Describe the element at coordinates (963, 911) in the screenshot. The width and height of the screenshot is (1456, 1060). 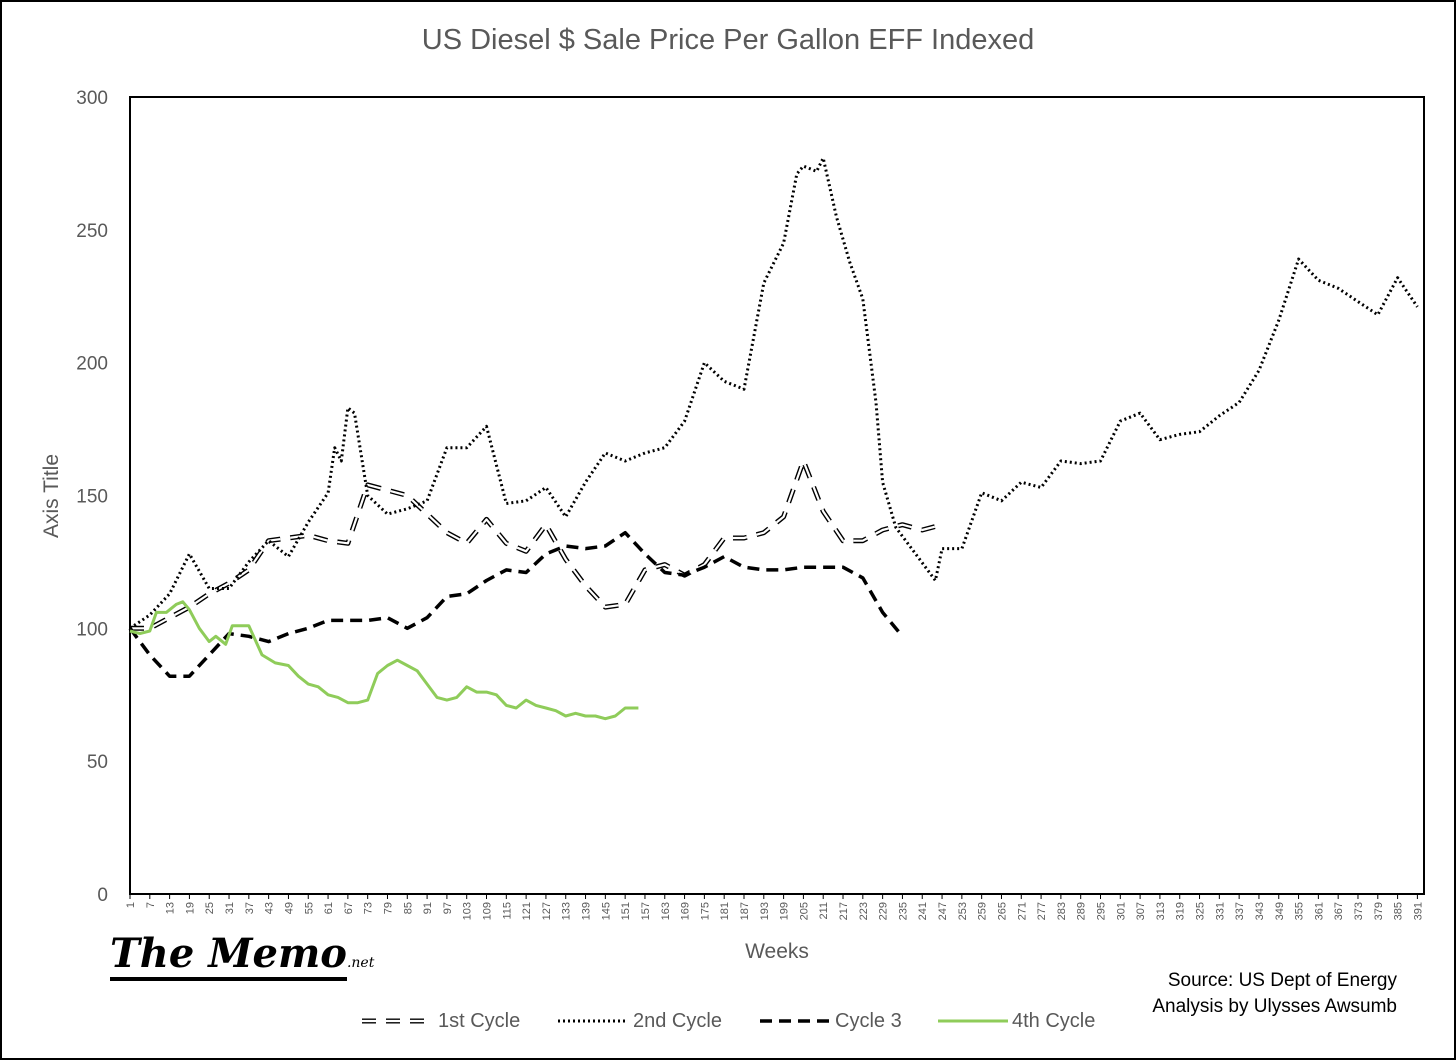
I see `x-tick-label: 253` at that location.